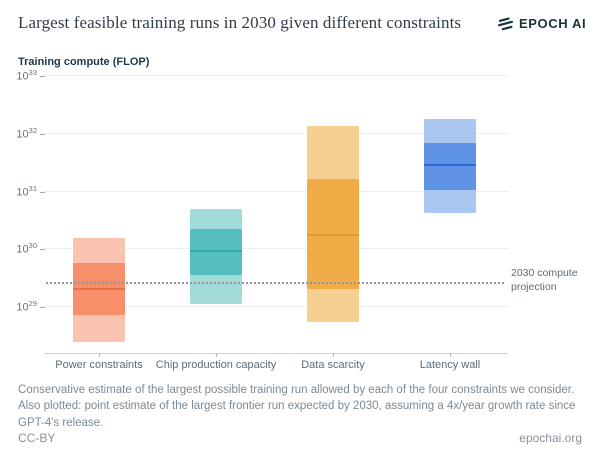 The height and width of the screenshot is (465, 600). Describe the element at coordinates (450, 365) in the screenshot. I see `category-label: Latency wall` at that location.